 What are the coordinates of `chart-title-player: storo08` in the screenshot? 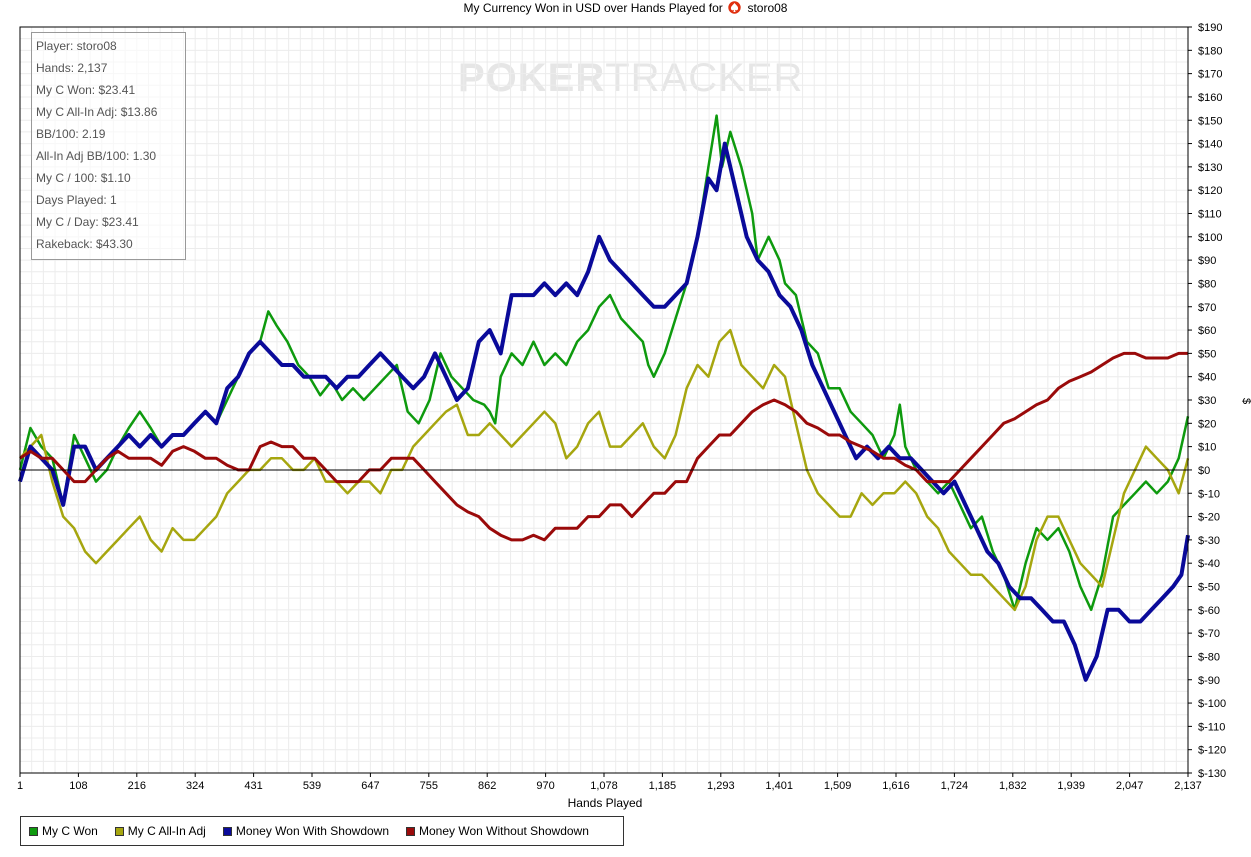 It's located at (767, 8).